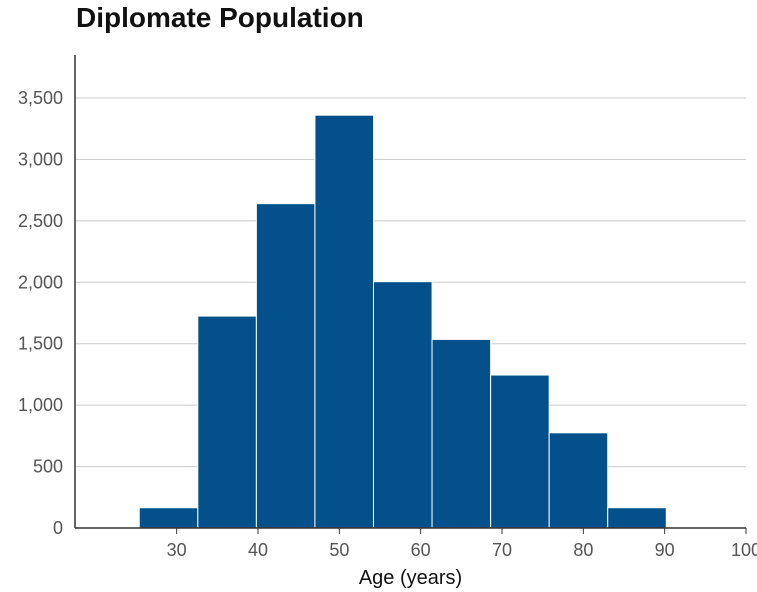 Image resolution: width=757 pixels, height=592 pixels. What do you see at coordinates (40, 159) in the screenshot?
I see `y-tick-label-3000: 3,000` at bounding box center [40, 159].